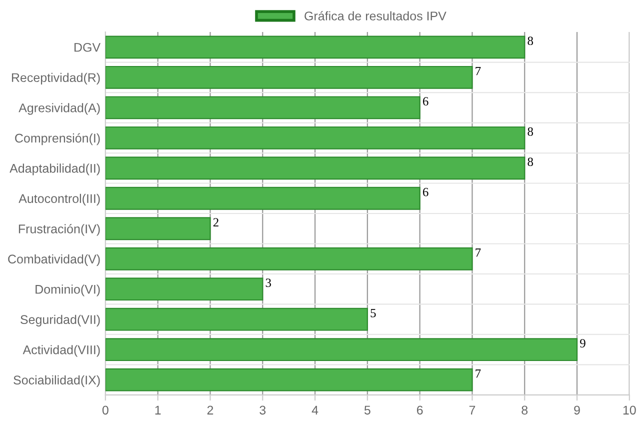 This screenshot has width=639, height=427. What do you see at coordinates (367, 410) in the screenshot?
I see `x-tick-label: 5` at bounding box center [367, 410].